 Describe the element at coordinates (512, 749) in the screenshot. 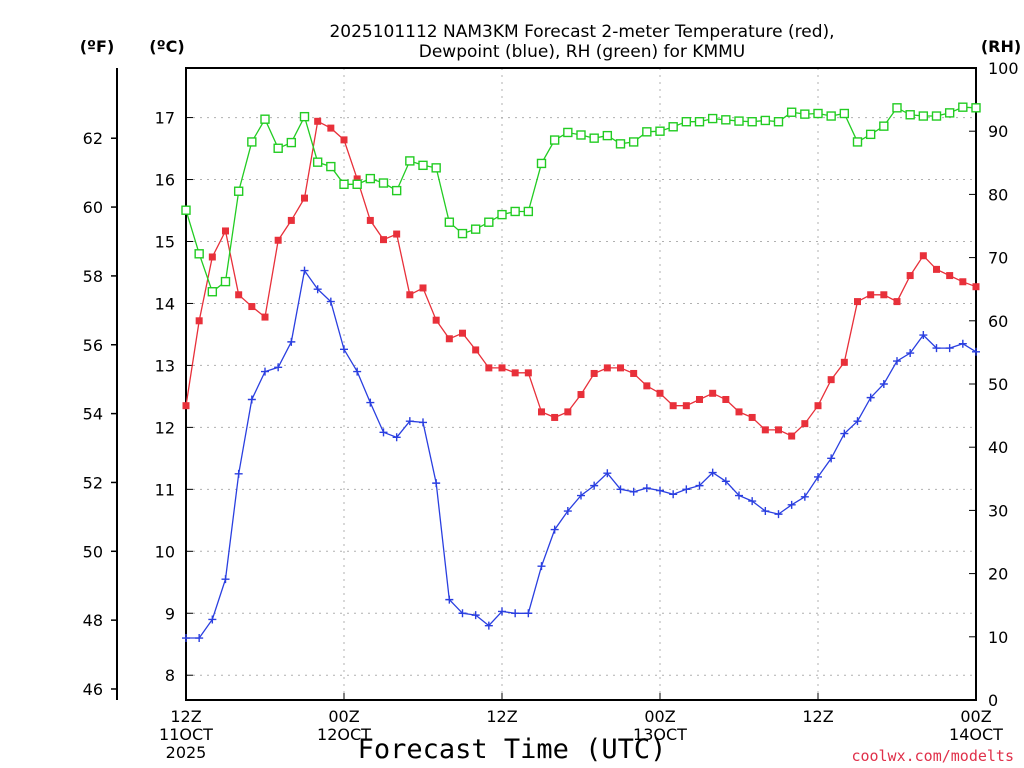

I see `x-axis-label: Forecast Time (UTC)` at that location.